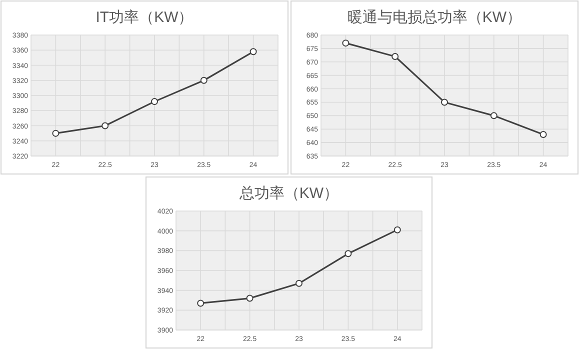  What do you see at coordinates (288, 193) in the screenshot?
I see `chart-title: 总功率（KW）` at bounding box center [288, 193].